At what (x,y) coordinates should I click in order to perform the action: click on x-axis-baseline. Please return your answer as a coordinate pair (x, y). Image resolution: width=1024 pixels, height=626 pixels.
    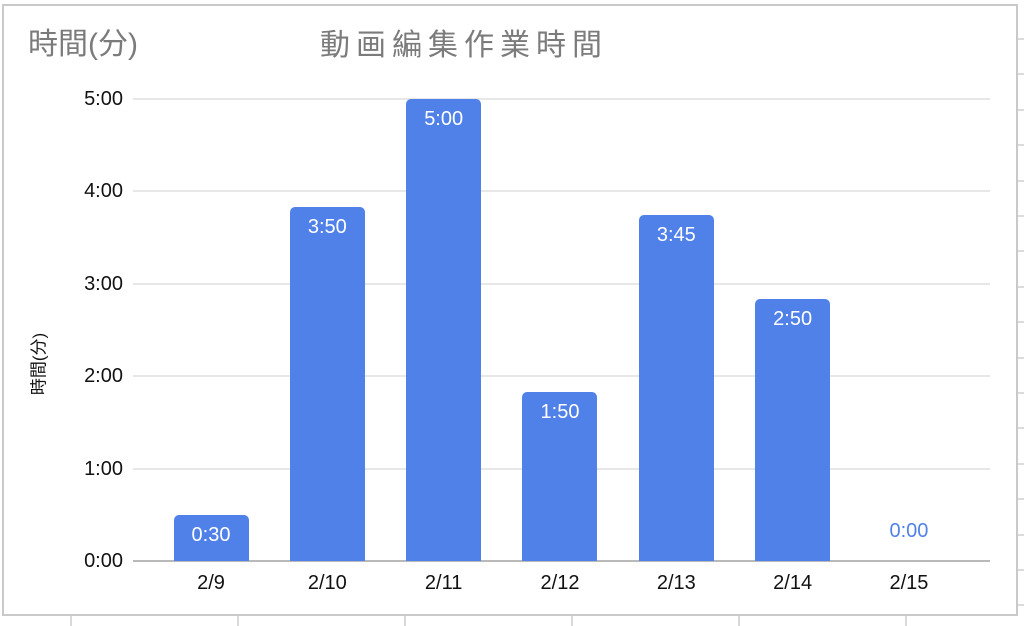
    Looking at the image, I should click on (561, 561).